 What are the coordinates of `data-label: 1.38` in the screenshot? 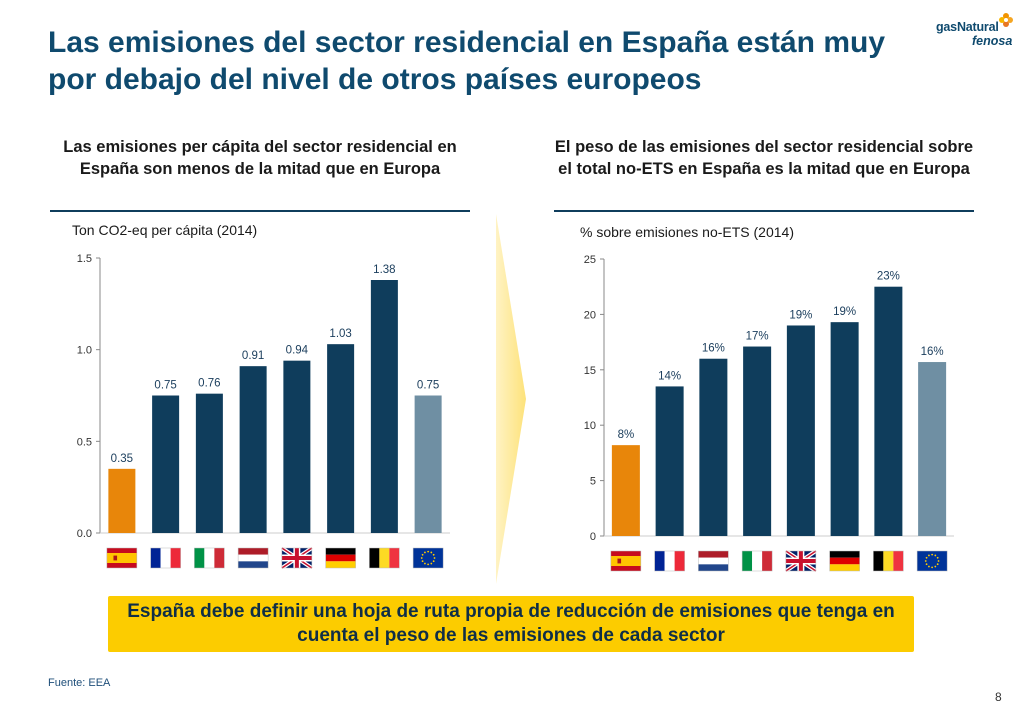 It's located at (384, 270).